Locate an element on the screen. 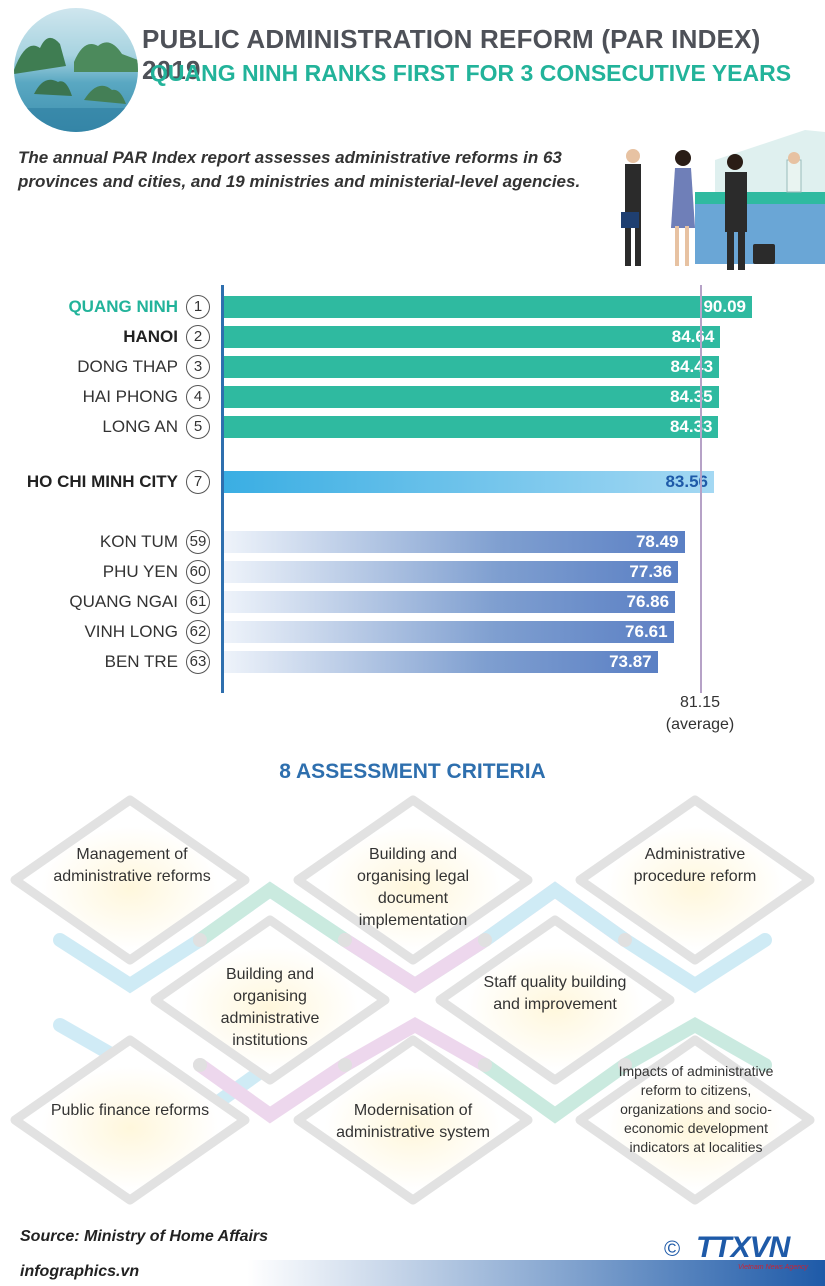 The height and width of the screenshot is (1286, 825). bar-value-label: 84.43 is located at coordinates (692, 366).